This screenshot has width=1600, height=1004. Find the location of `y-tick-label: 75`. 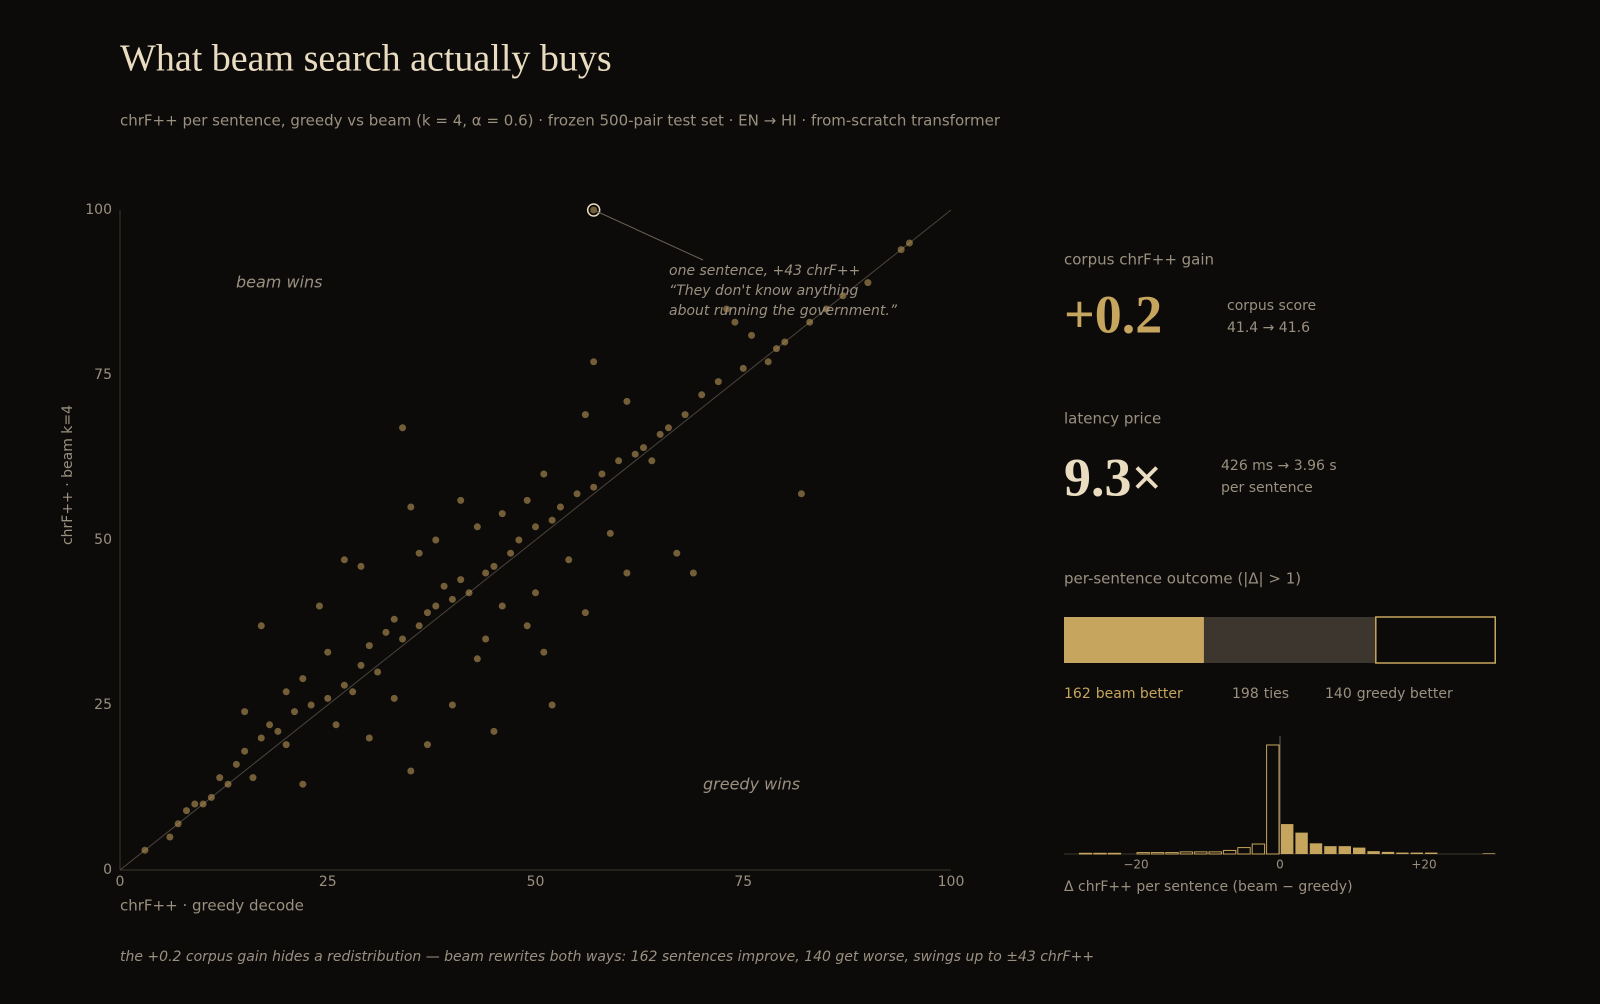

y-tick-label: 75 is located at coordinates (103, 375).